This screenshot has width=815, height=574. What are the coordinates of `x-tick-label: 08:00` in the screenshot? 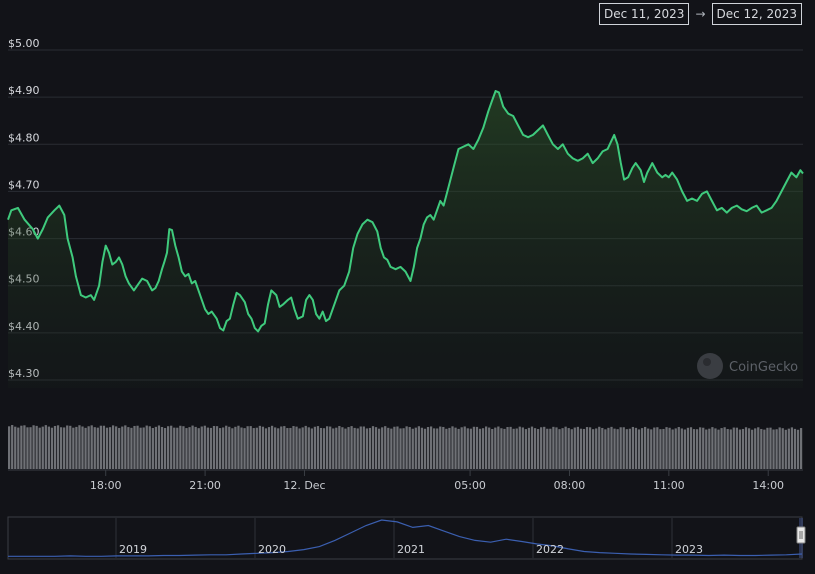 It's located at (570, 485).